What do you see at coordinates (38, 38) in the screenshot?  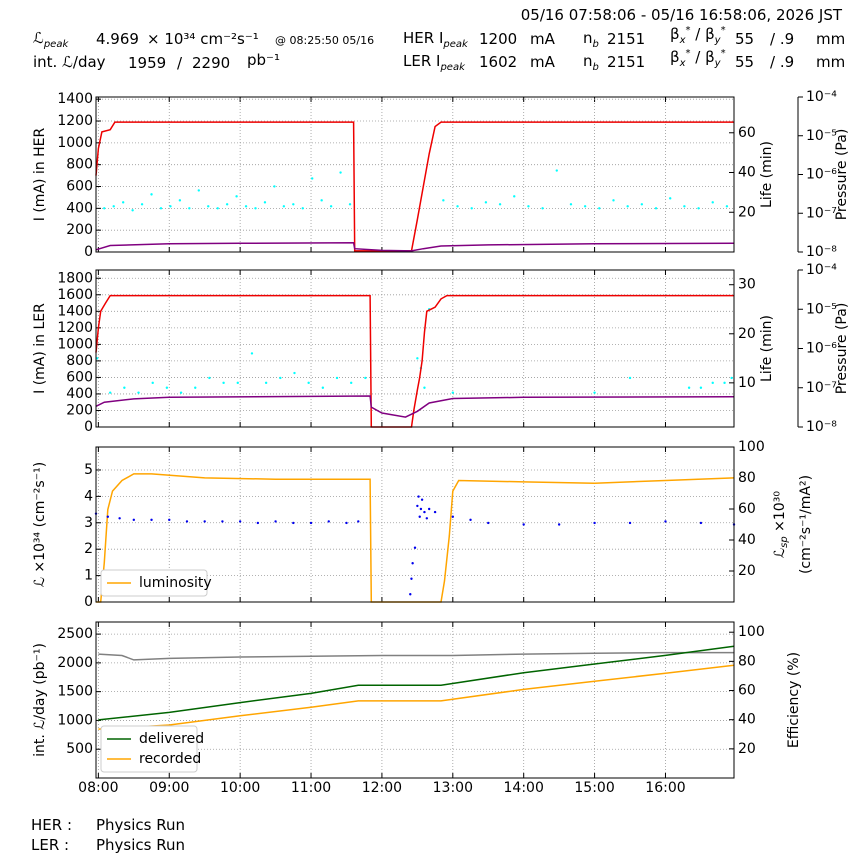 I see `symbol: ℒ` at bounding box center [38, 38].